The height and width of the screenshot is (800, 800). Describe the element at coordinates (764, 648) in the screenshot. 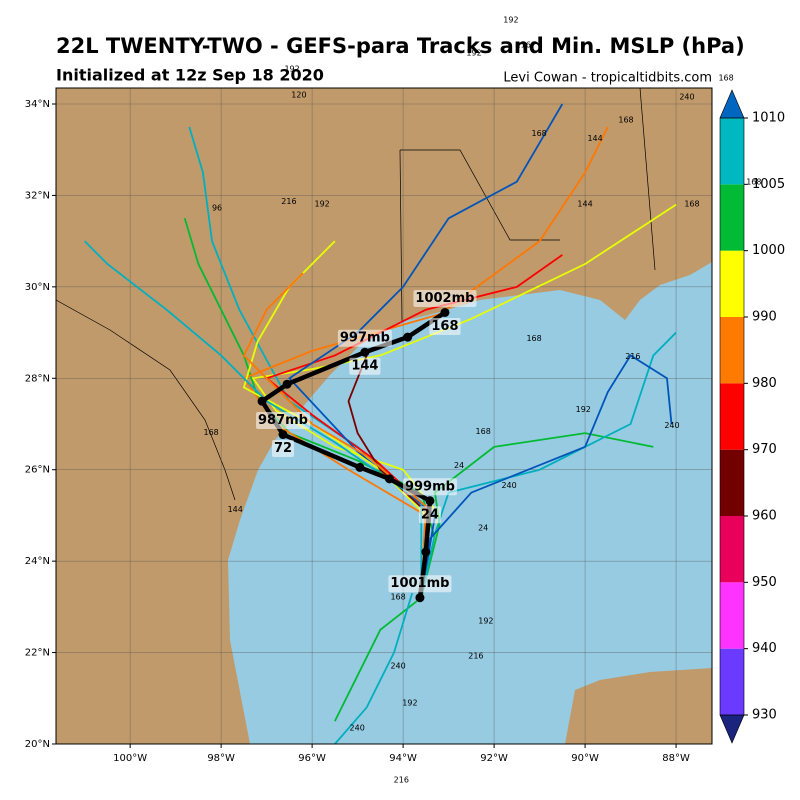

I see `colorbar-label: 940` at that location.